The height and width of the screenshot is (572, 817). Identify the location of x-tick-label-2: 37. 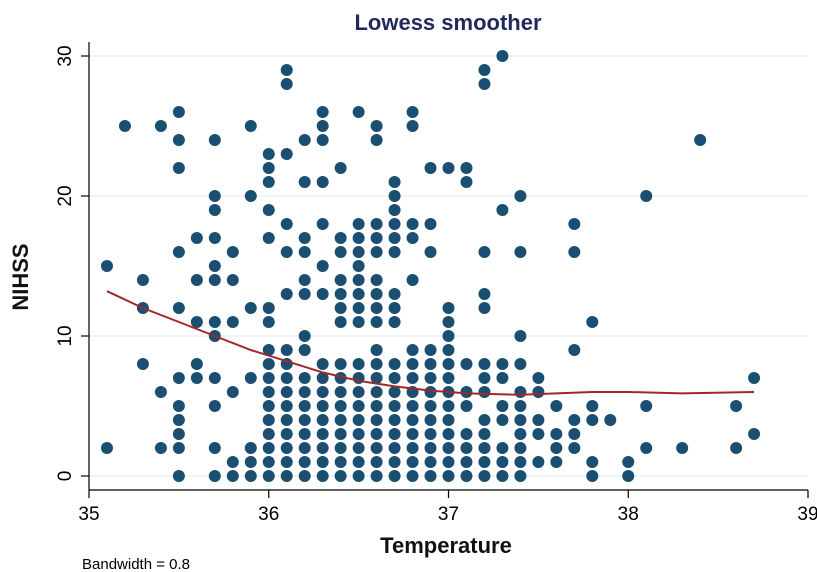
(448, 514).